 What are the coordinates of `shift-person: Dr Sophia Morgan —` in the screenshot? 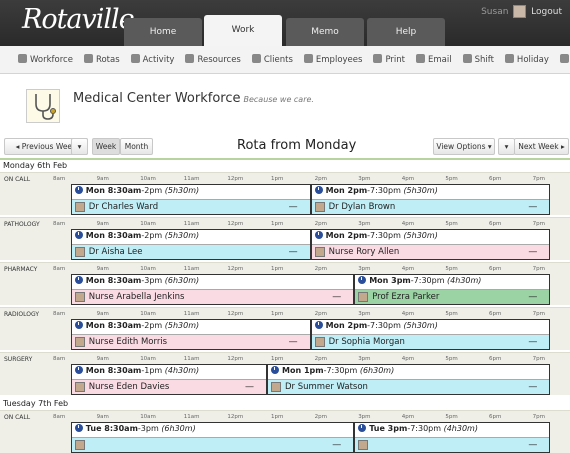 It's located at (430, 341).